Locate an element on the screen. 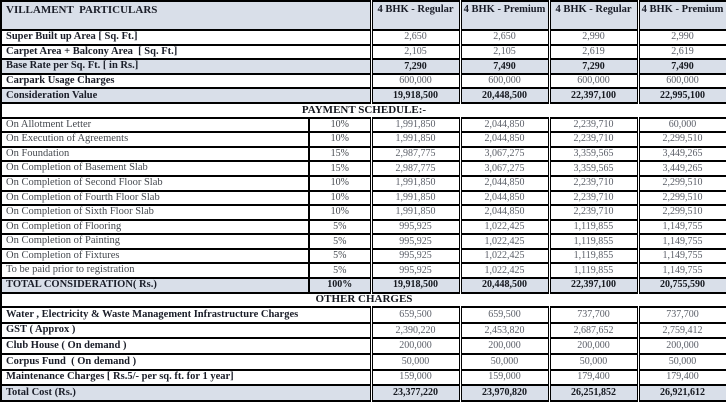  value-cell: 7,490 is located at coordinates (681, 66).